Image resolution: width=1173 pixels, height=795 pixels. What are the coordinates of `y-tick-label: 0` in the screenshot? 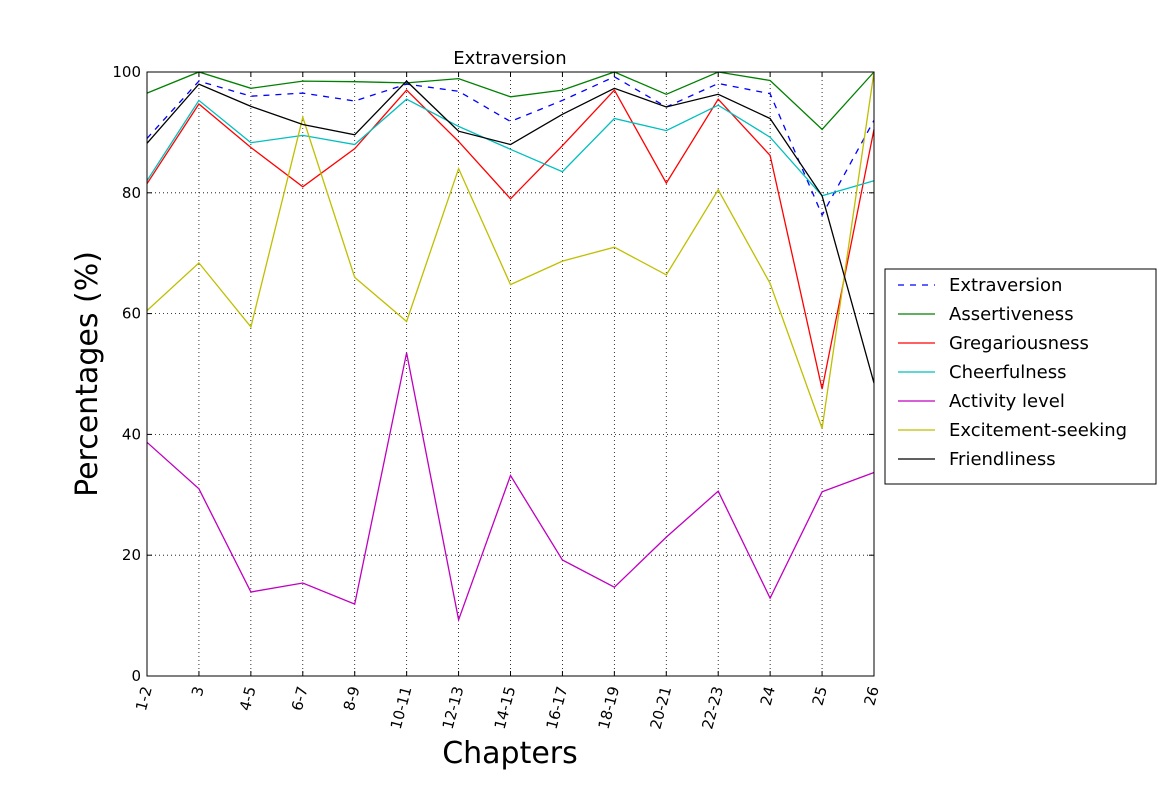 It's located at (136, 676).